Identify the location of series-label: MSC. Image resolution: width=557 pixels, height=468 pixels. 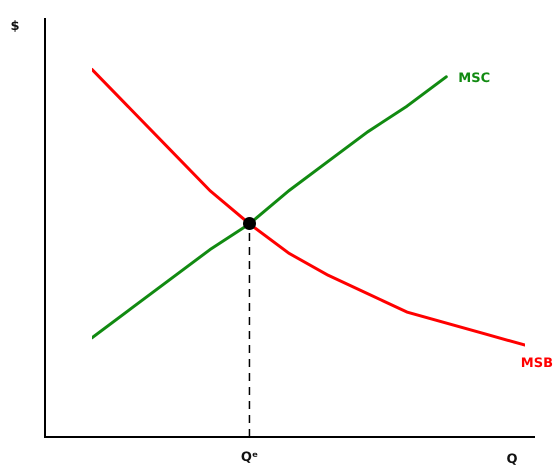
(474, 78).